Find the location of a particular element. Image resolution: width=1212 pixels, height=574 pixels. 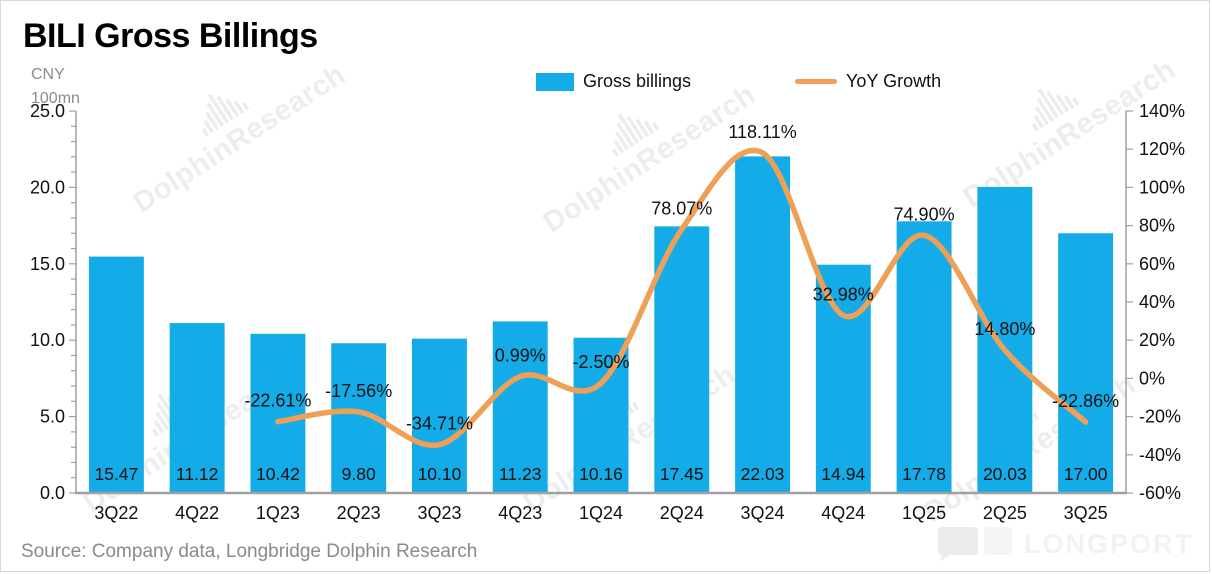

x-tick-label: 3Q25 is located at coordinates (1086, 513).